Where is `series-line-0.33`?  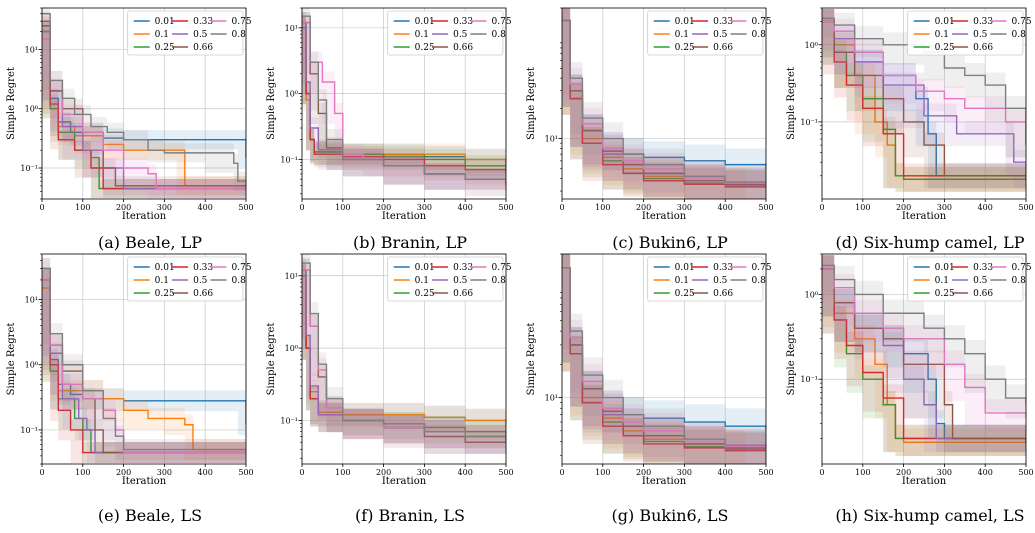 series-line-0.33 is located at coordinates (924, 355).